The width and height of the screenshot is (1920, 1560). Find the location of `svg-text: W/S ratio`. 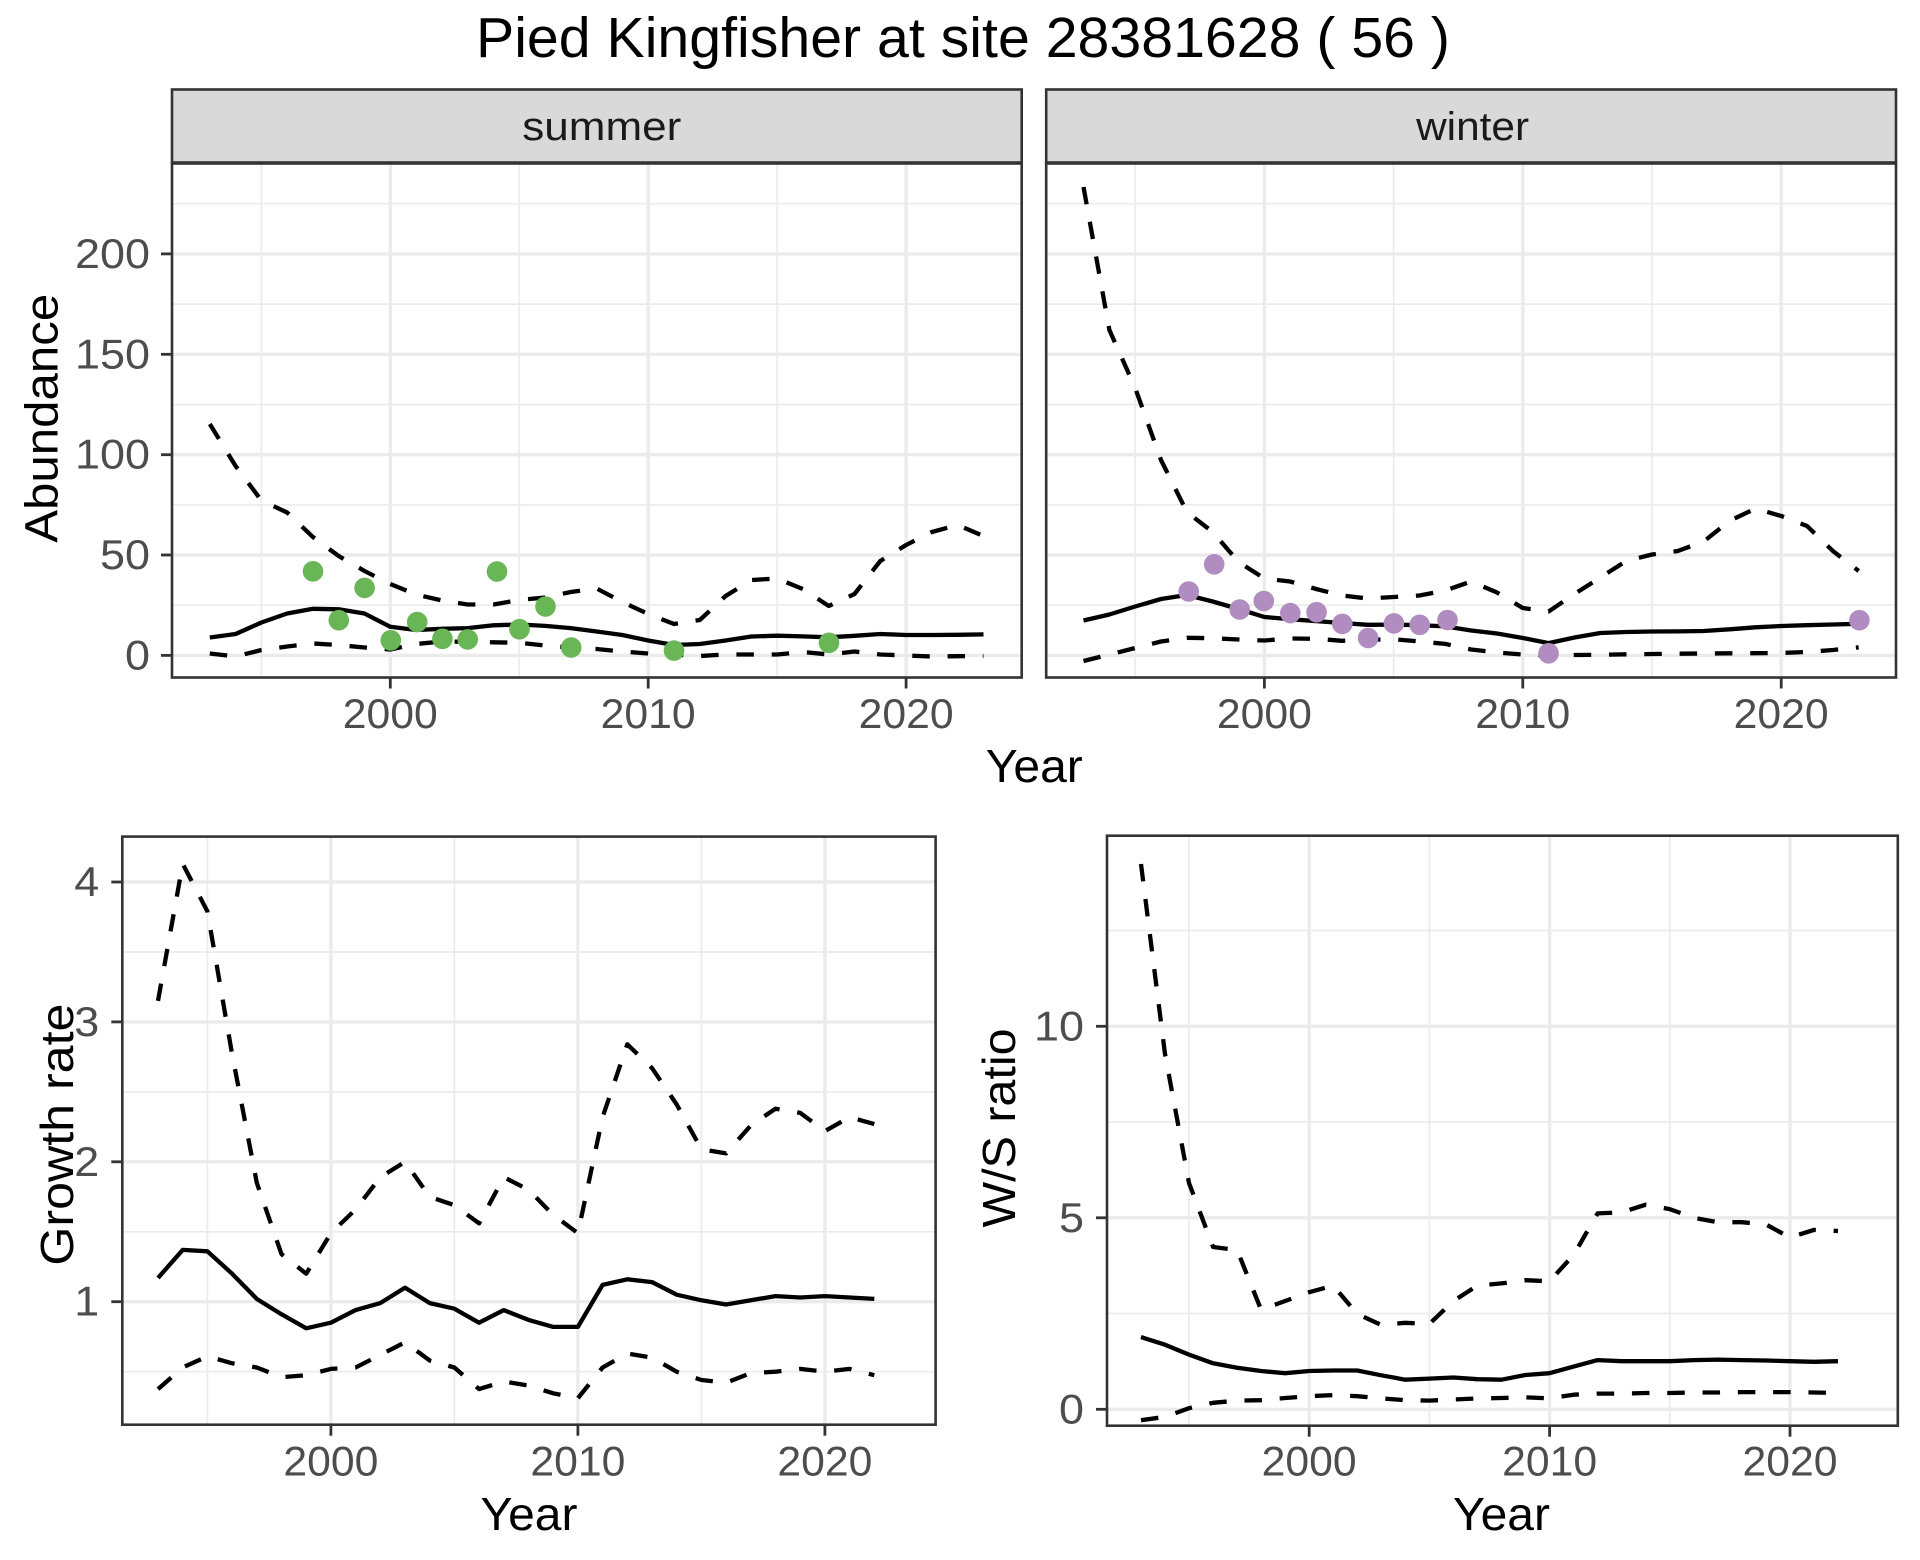

svg-text: W/S ratio is located at coordinates (999, 1128).